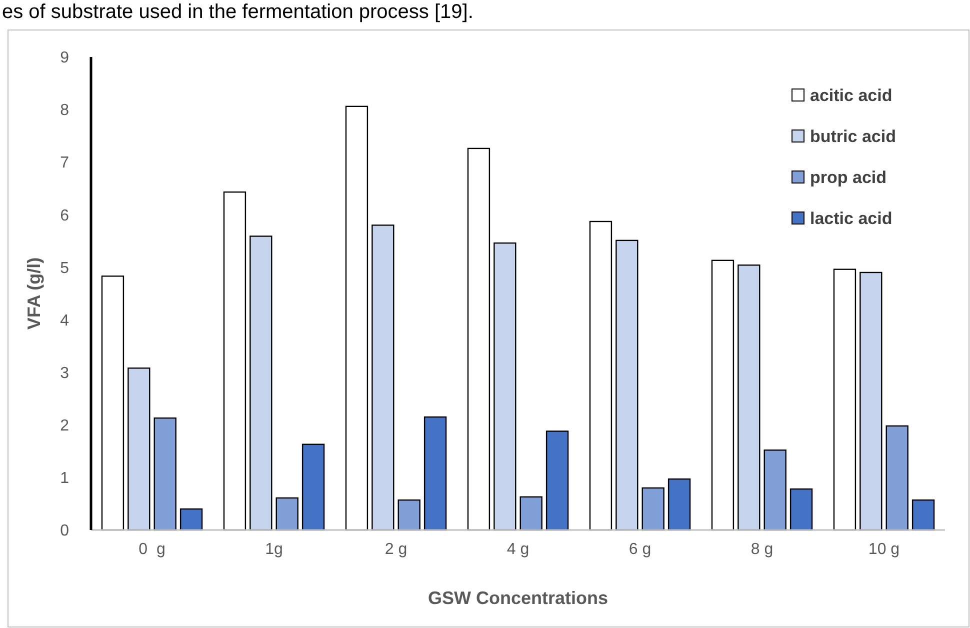 The width and height of the screenshot is (970, 628). What do you see at coordinates (65, 163) in the screenshot?
I see `y-tick-label: 7` at bounding box center [65, 163].